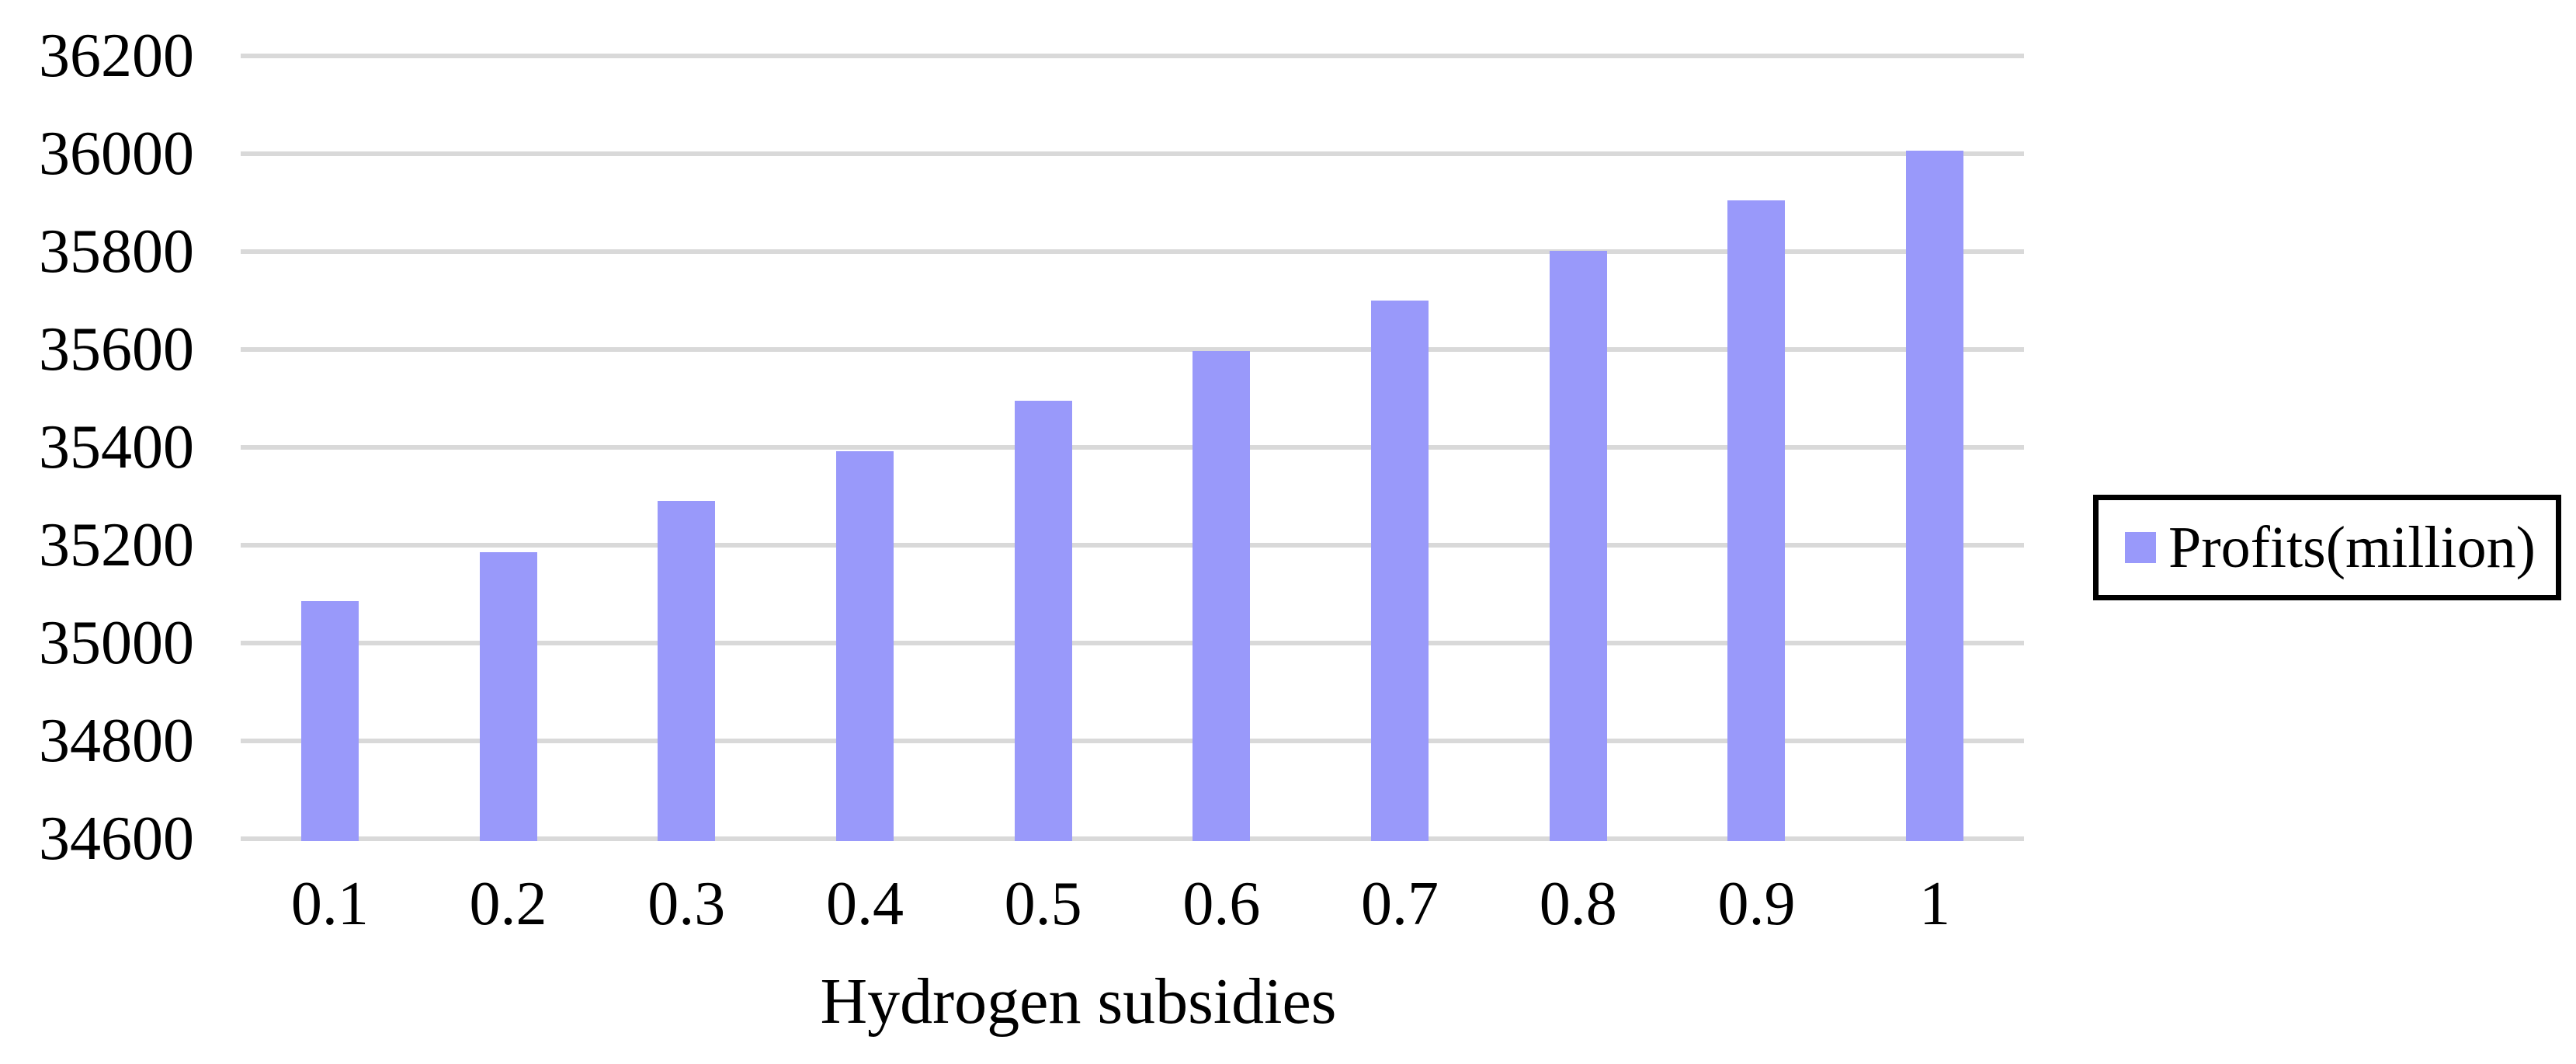 Image resolution: width=2576 pixels, height=1064 pixels. What do you see at coordinates (1221, 904) in the screenshot?
I see `x-tick-label: 0.6` at bounding box center [1221, 904].